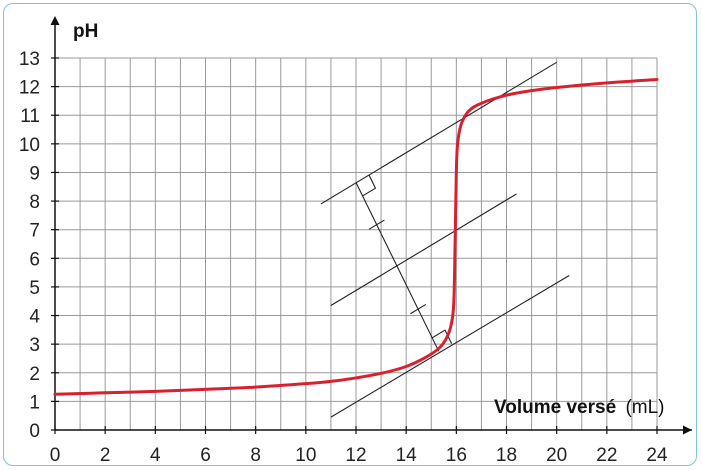  What do you see at coordinates (55, 20) in the screenshot?
I see `y-axis-arrow` at bounding box center [55, 20].